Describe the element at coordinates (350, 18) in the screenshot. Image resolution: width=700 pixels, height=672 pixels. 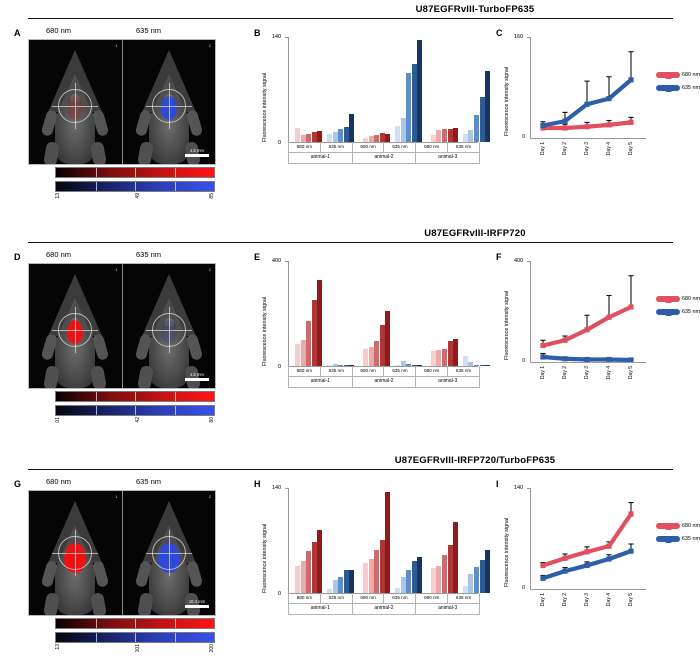
I see `section-divider` at that location.